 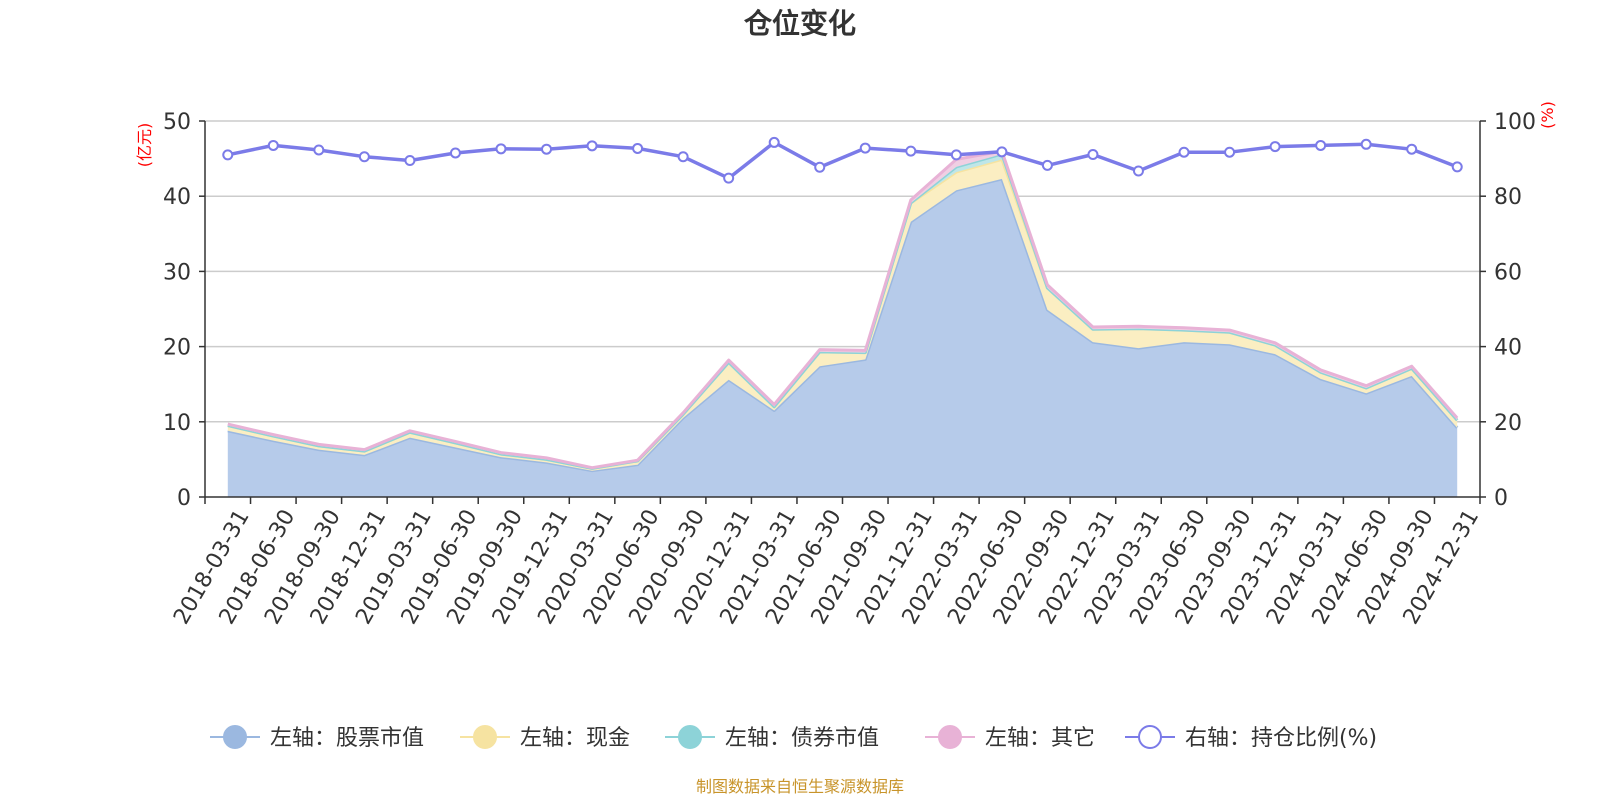 I want to click on left-axis-unit: (亿元), so click(x=144, y=145).